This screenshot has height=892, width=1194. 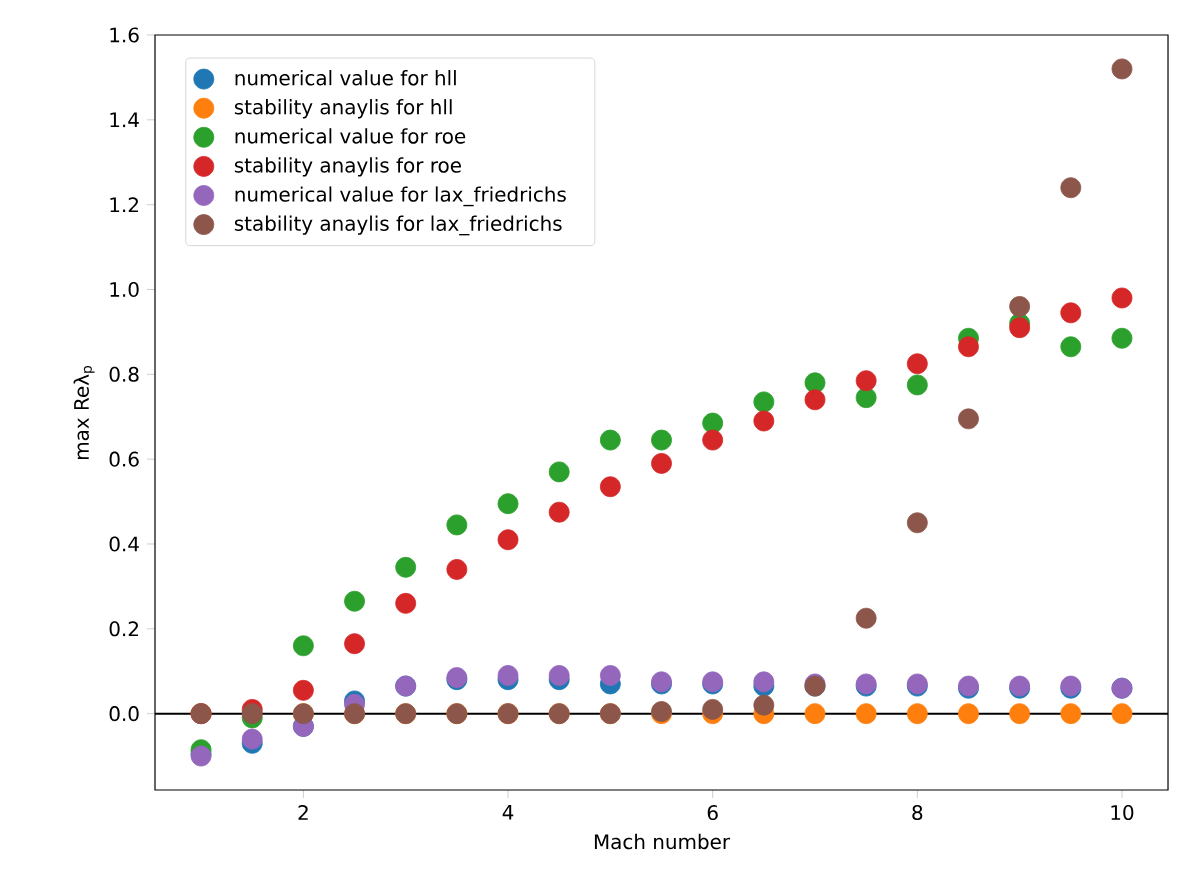 What do you see at coordinates (124, 120) in the screenshot?
I see `y-tick-label: 1.4` at bounding box center [124, 120].